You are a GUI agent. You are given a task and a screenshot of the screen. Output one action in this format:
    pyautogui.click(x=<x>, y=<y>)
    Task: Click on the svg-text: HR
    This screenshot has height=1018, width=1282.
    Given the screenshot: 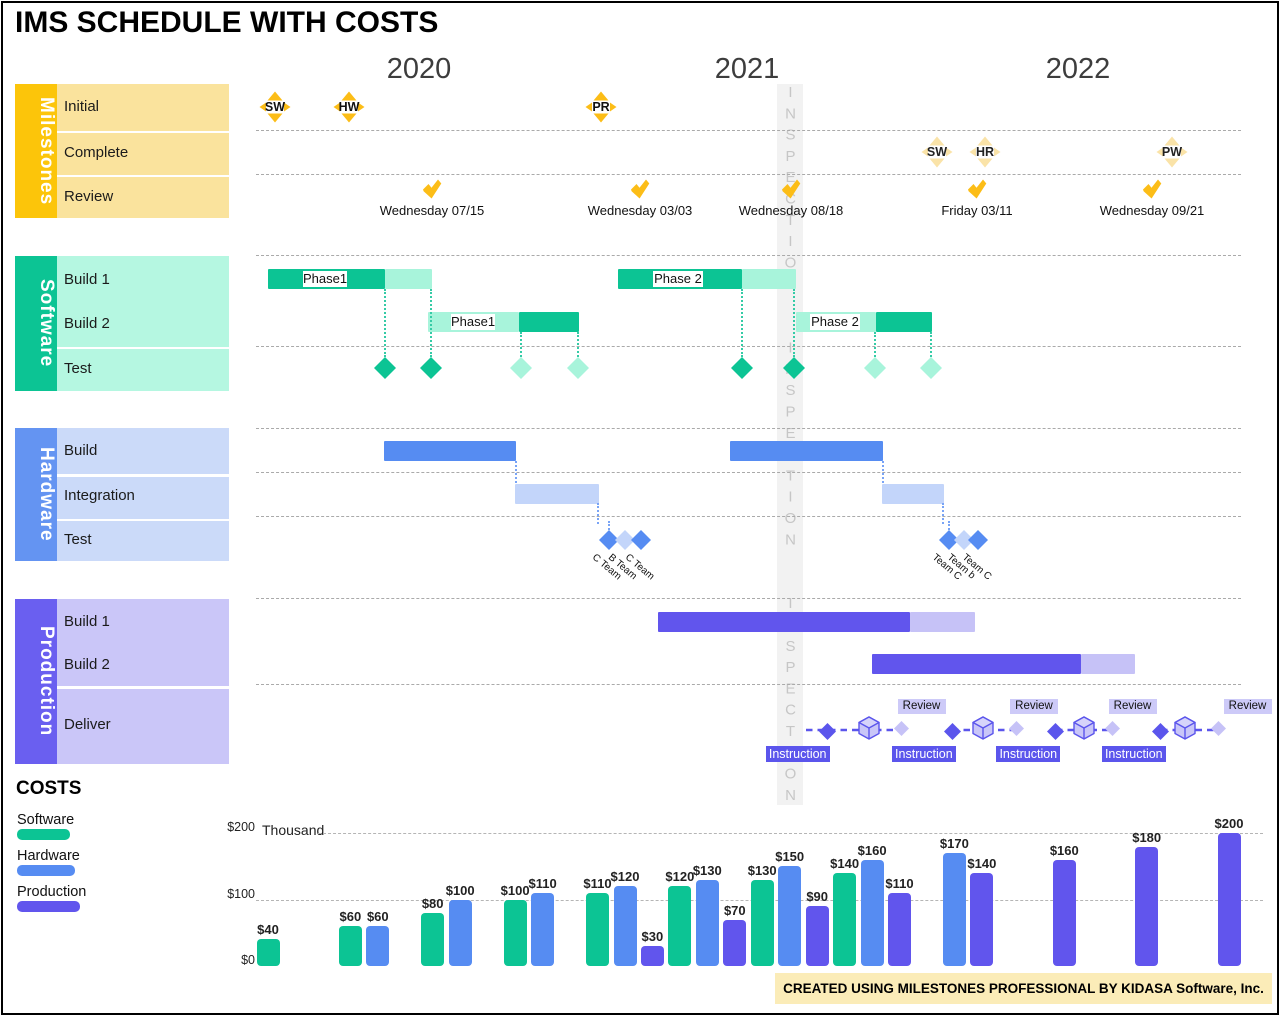 What is the action you would take?
    pyautogui.click(x=985, y=152)
    